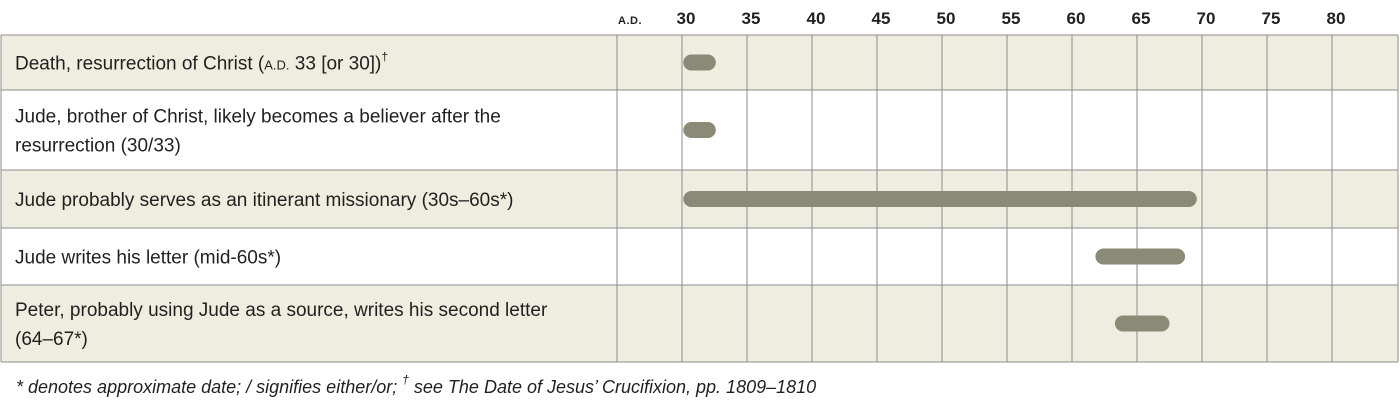  What do you see at coordinates (1271, 18) in the screenshot?
I see `year-tick-label: 75` at bounding box center [1271, 18].